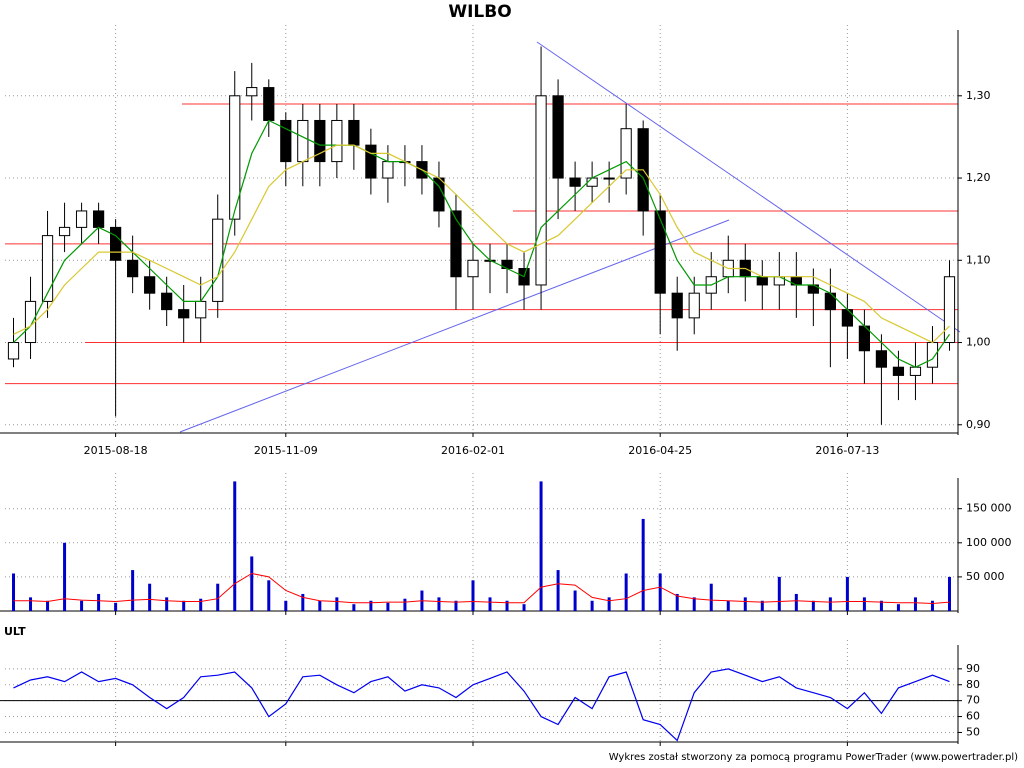  I want to click on x-tick-label: 2015-08-18, so click(116, 450).